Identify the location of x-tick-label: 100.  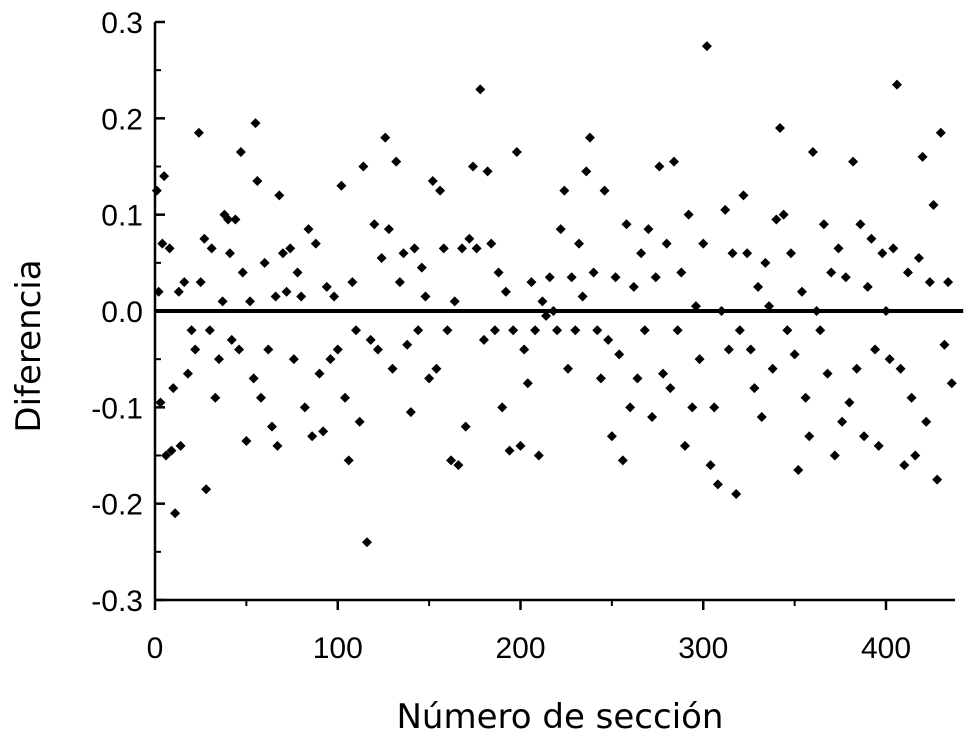
(338, 648).